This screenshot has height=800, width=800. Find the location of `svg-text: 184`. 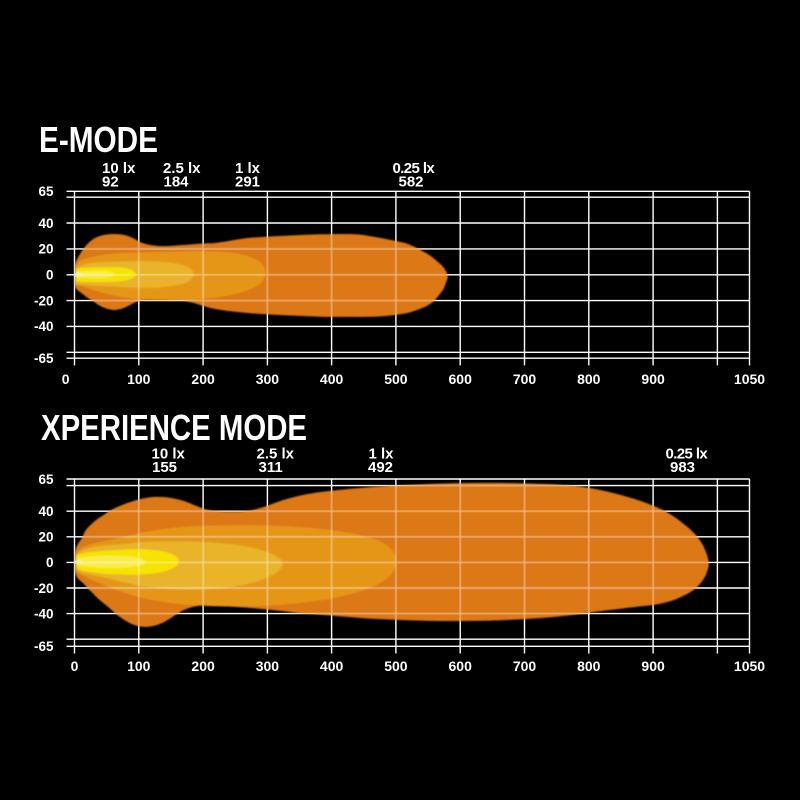

svg-text: 184 is located at coordinates (177, 182).